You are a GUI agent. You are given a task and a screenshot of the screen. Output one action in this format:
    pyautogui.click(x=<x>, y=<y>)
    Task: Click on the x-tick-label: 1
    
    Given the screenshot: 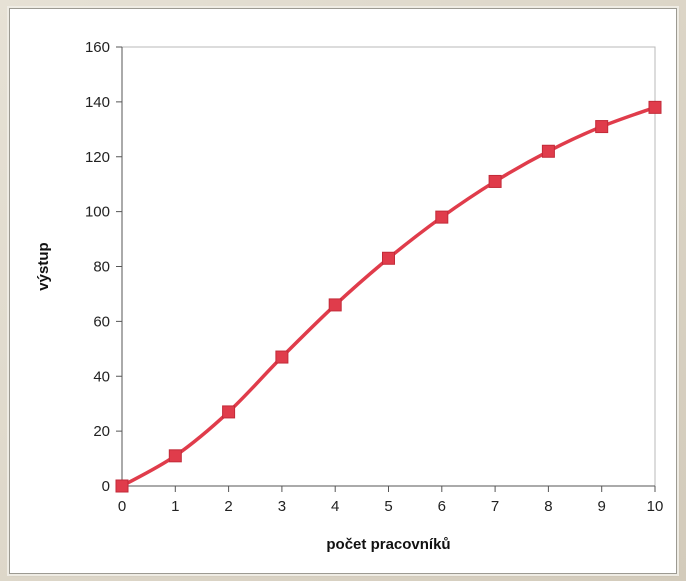 What is the action you would take?
    pyautogui.click(x=175, y=506)
    